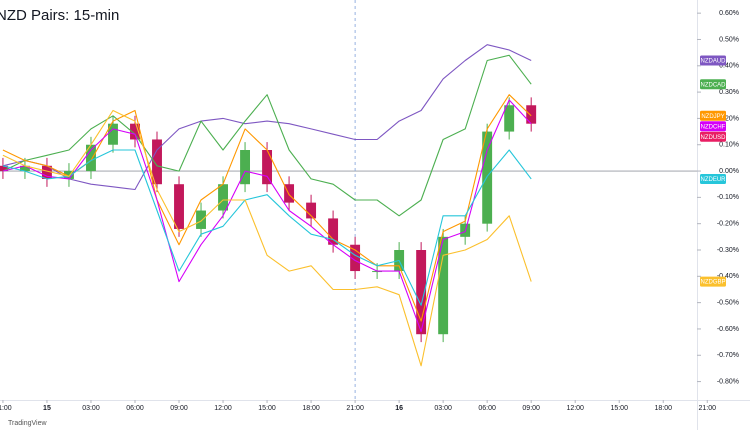  What do you see at coordinates (729, 66) in the screenshot?
I see `y-tick-label: 0.40%` at bounding box center [729, 66].